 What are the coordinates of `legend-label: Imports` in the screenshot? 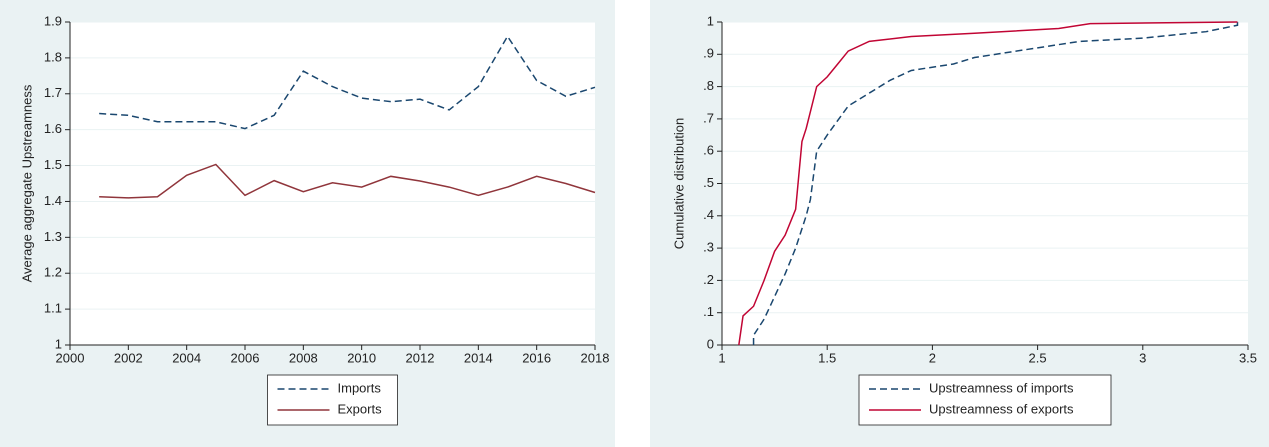 It's located at (360, 387).